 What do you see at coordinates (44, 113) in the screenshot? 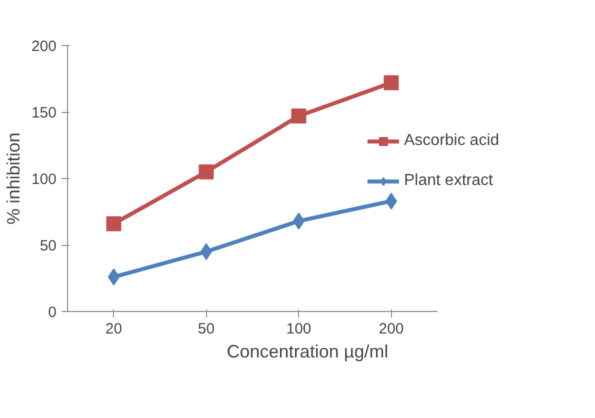
I see `y-tick-label: 150` at bounding box center [44, 113].